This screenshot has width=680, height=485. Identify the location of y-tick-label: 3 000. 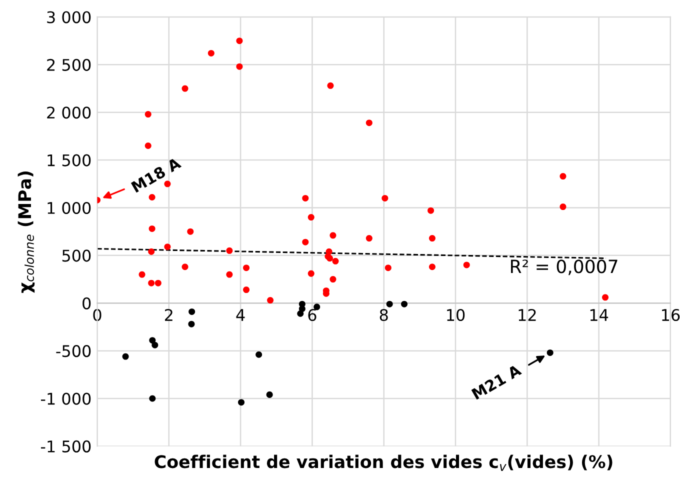
(69, 17).